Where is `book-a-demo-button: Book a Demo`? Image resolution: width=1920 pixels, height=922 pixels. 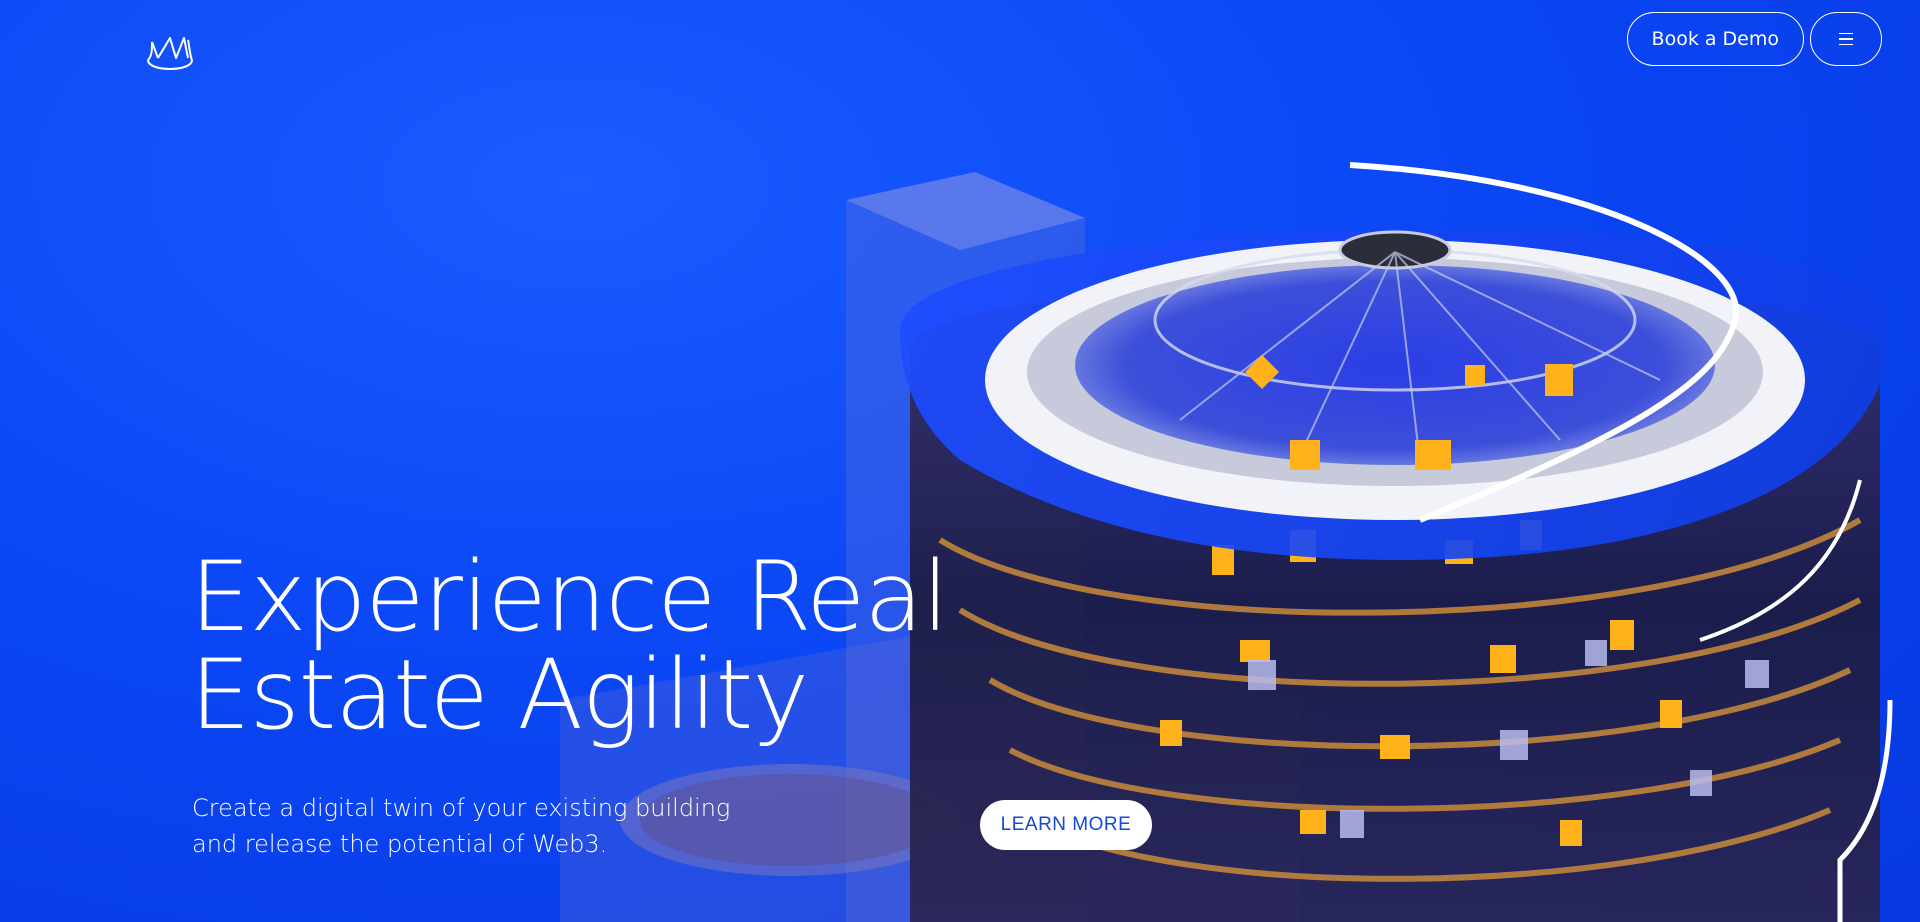 book-a-demo-button: Book a Demo is located at coordinates (1715, 39).